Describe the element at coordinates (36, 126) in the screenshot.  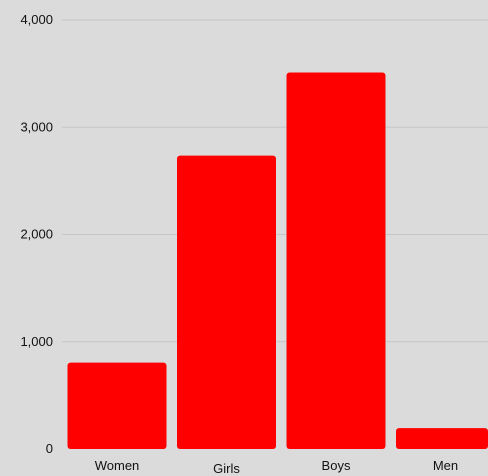
I see `y-tick-label: 3,000` at that location.